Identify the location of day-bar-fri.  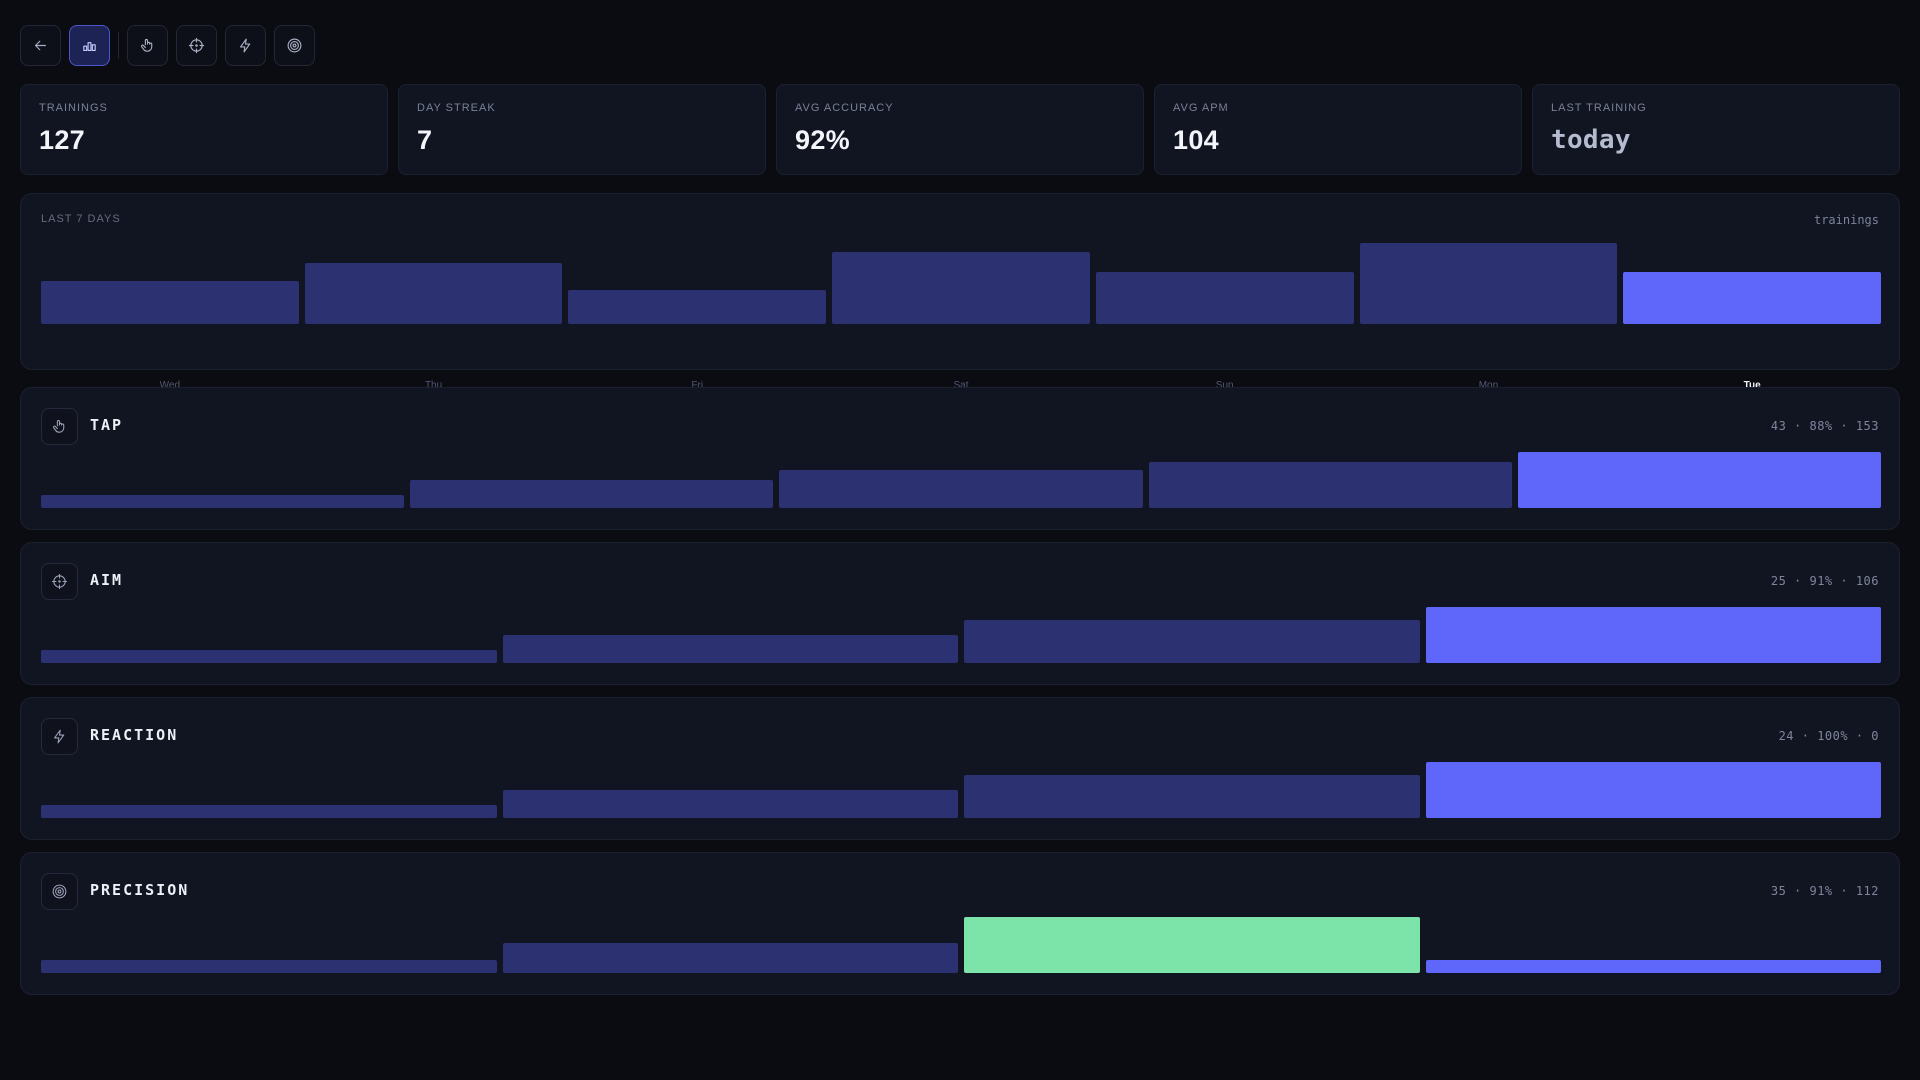
(697, 306).